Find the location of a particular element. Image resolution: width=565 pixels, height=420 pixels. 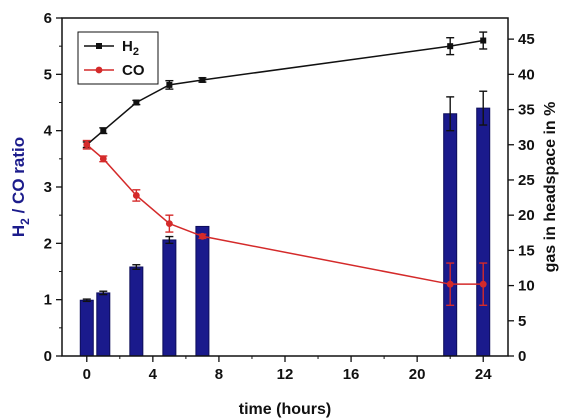

y-left-tick-label: 0 is located at coordinates (48, 356).